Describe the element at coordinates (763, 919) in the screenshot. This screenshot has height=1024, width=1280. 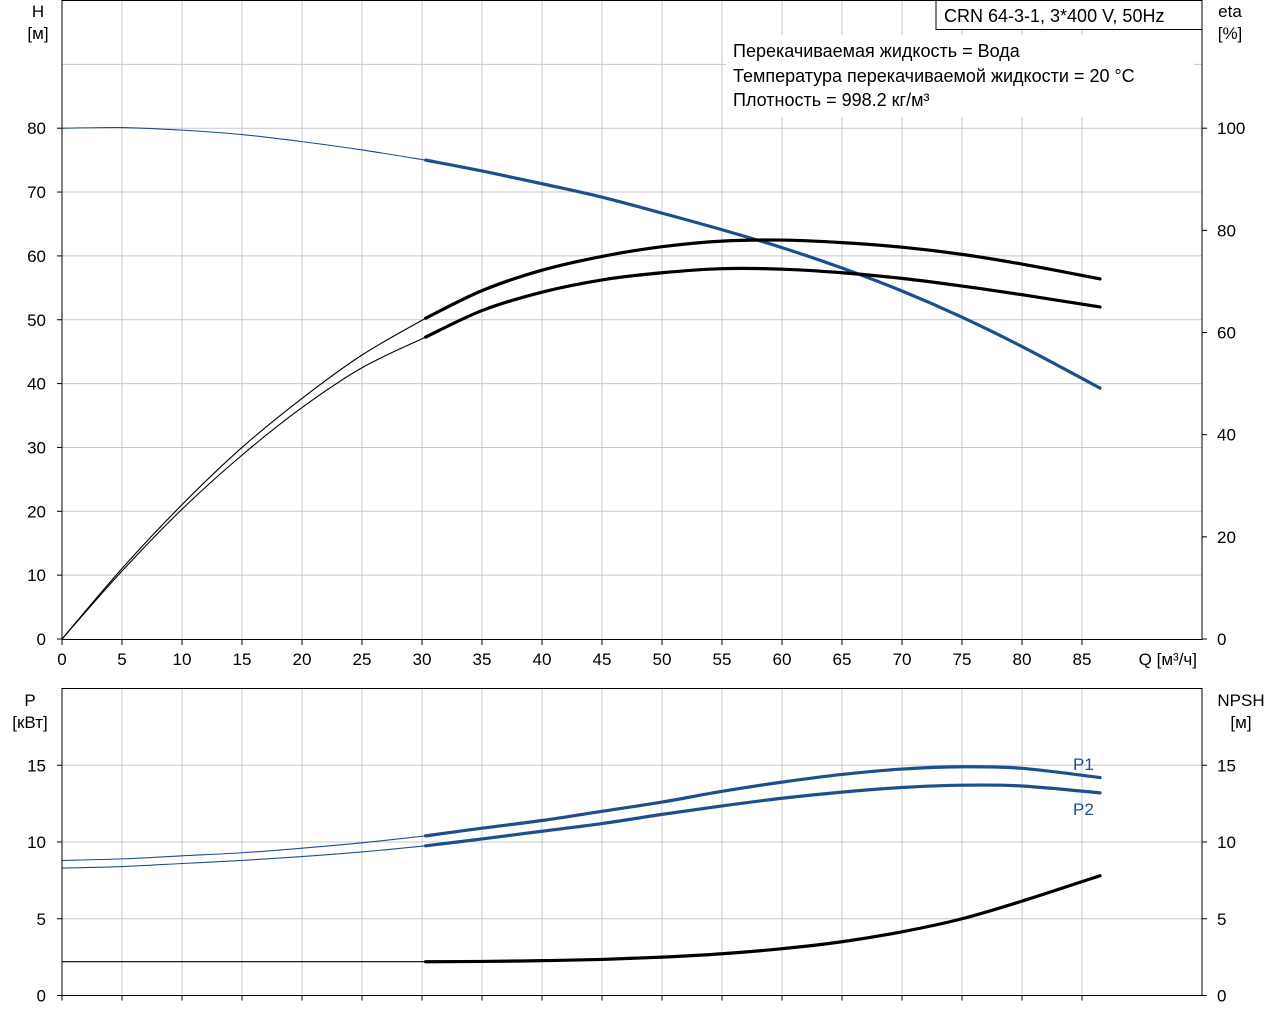
I see `lower-series-2-duty-line` at that location.